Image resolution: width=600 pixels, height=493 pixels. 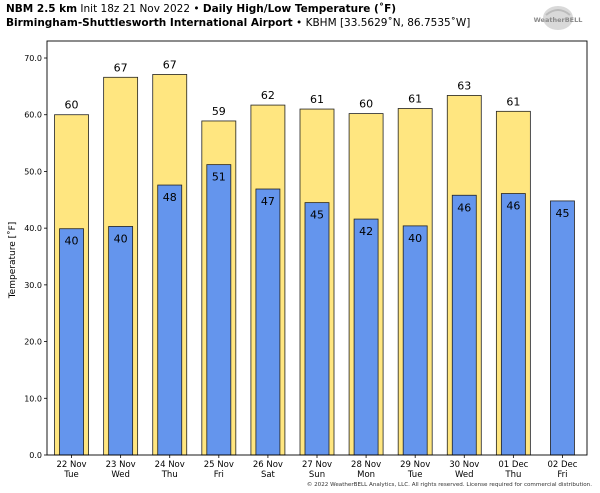 I want to click on x-tick-date: 24 Nov, so click(x=170, y=465).